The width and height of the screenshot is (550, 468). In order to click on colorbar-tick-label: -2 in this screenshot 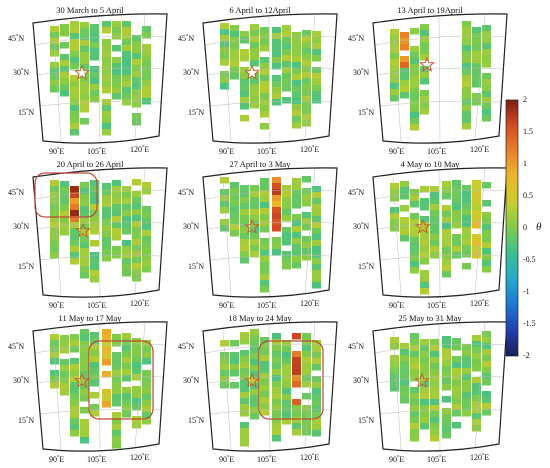, I will do `click(526, 355)`.